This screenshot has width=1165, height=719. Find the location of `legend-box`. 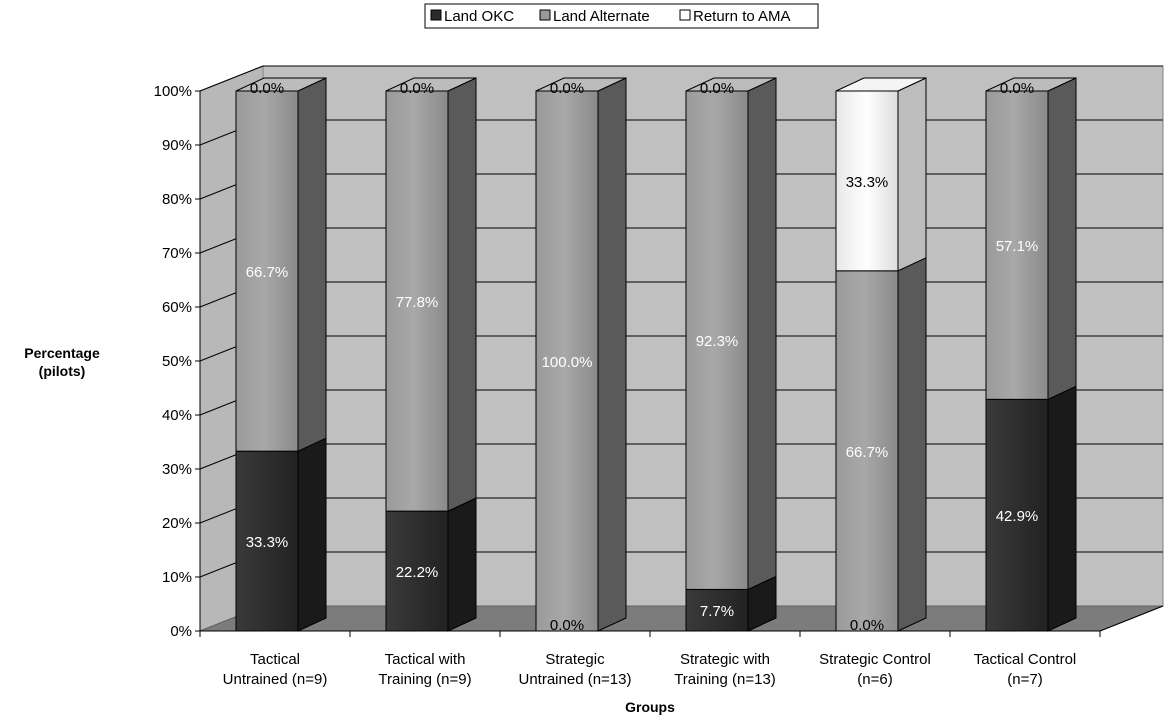

legend-box is located at coordinates (621, 16).